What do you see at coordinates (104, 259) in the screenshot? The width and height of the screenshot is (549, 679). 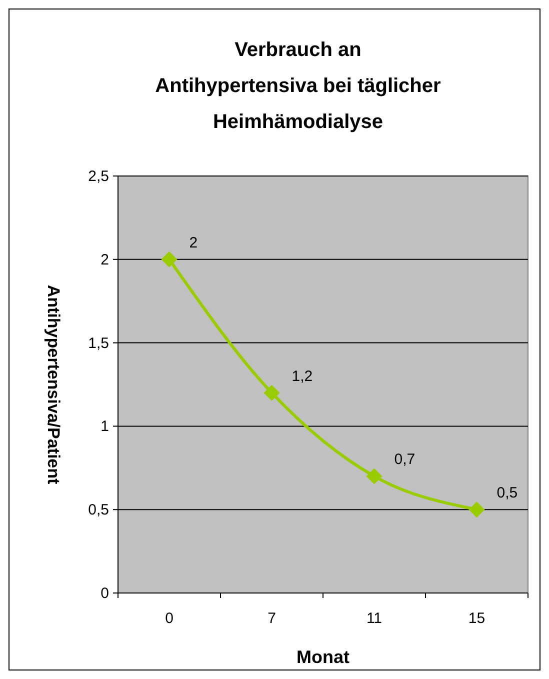 I see `y-tick-label: 2` at bounding box center [104, 259].